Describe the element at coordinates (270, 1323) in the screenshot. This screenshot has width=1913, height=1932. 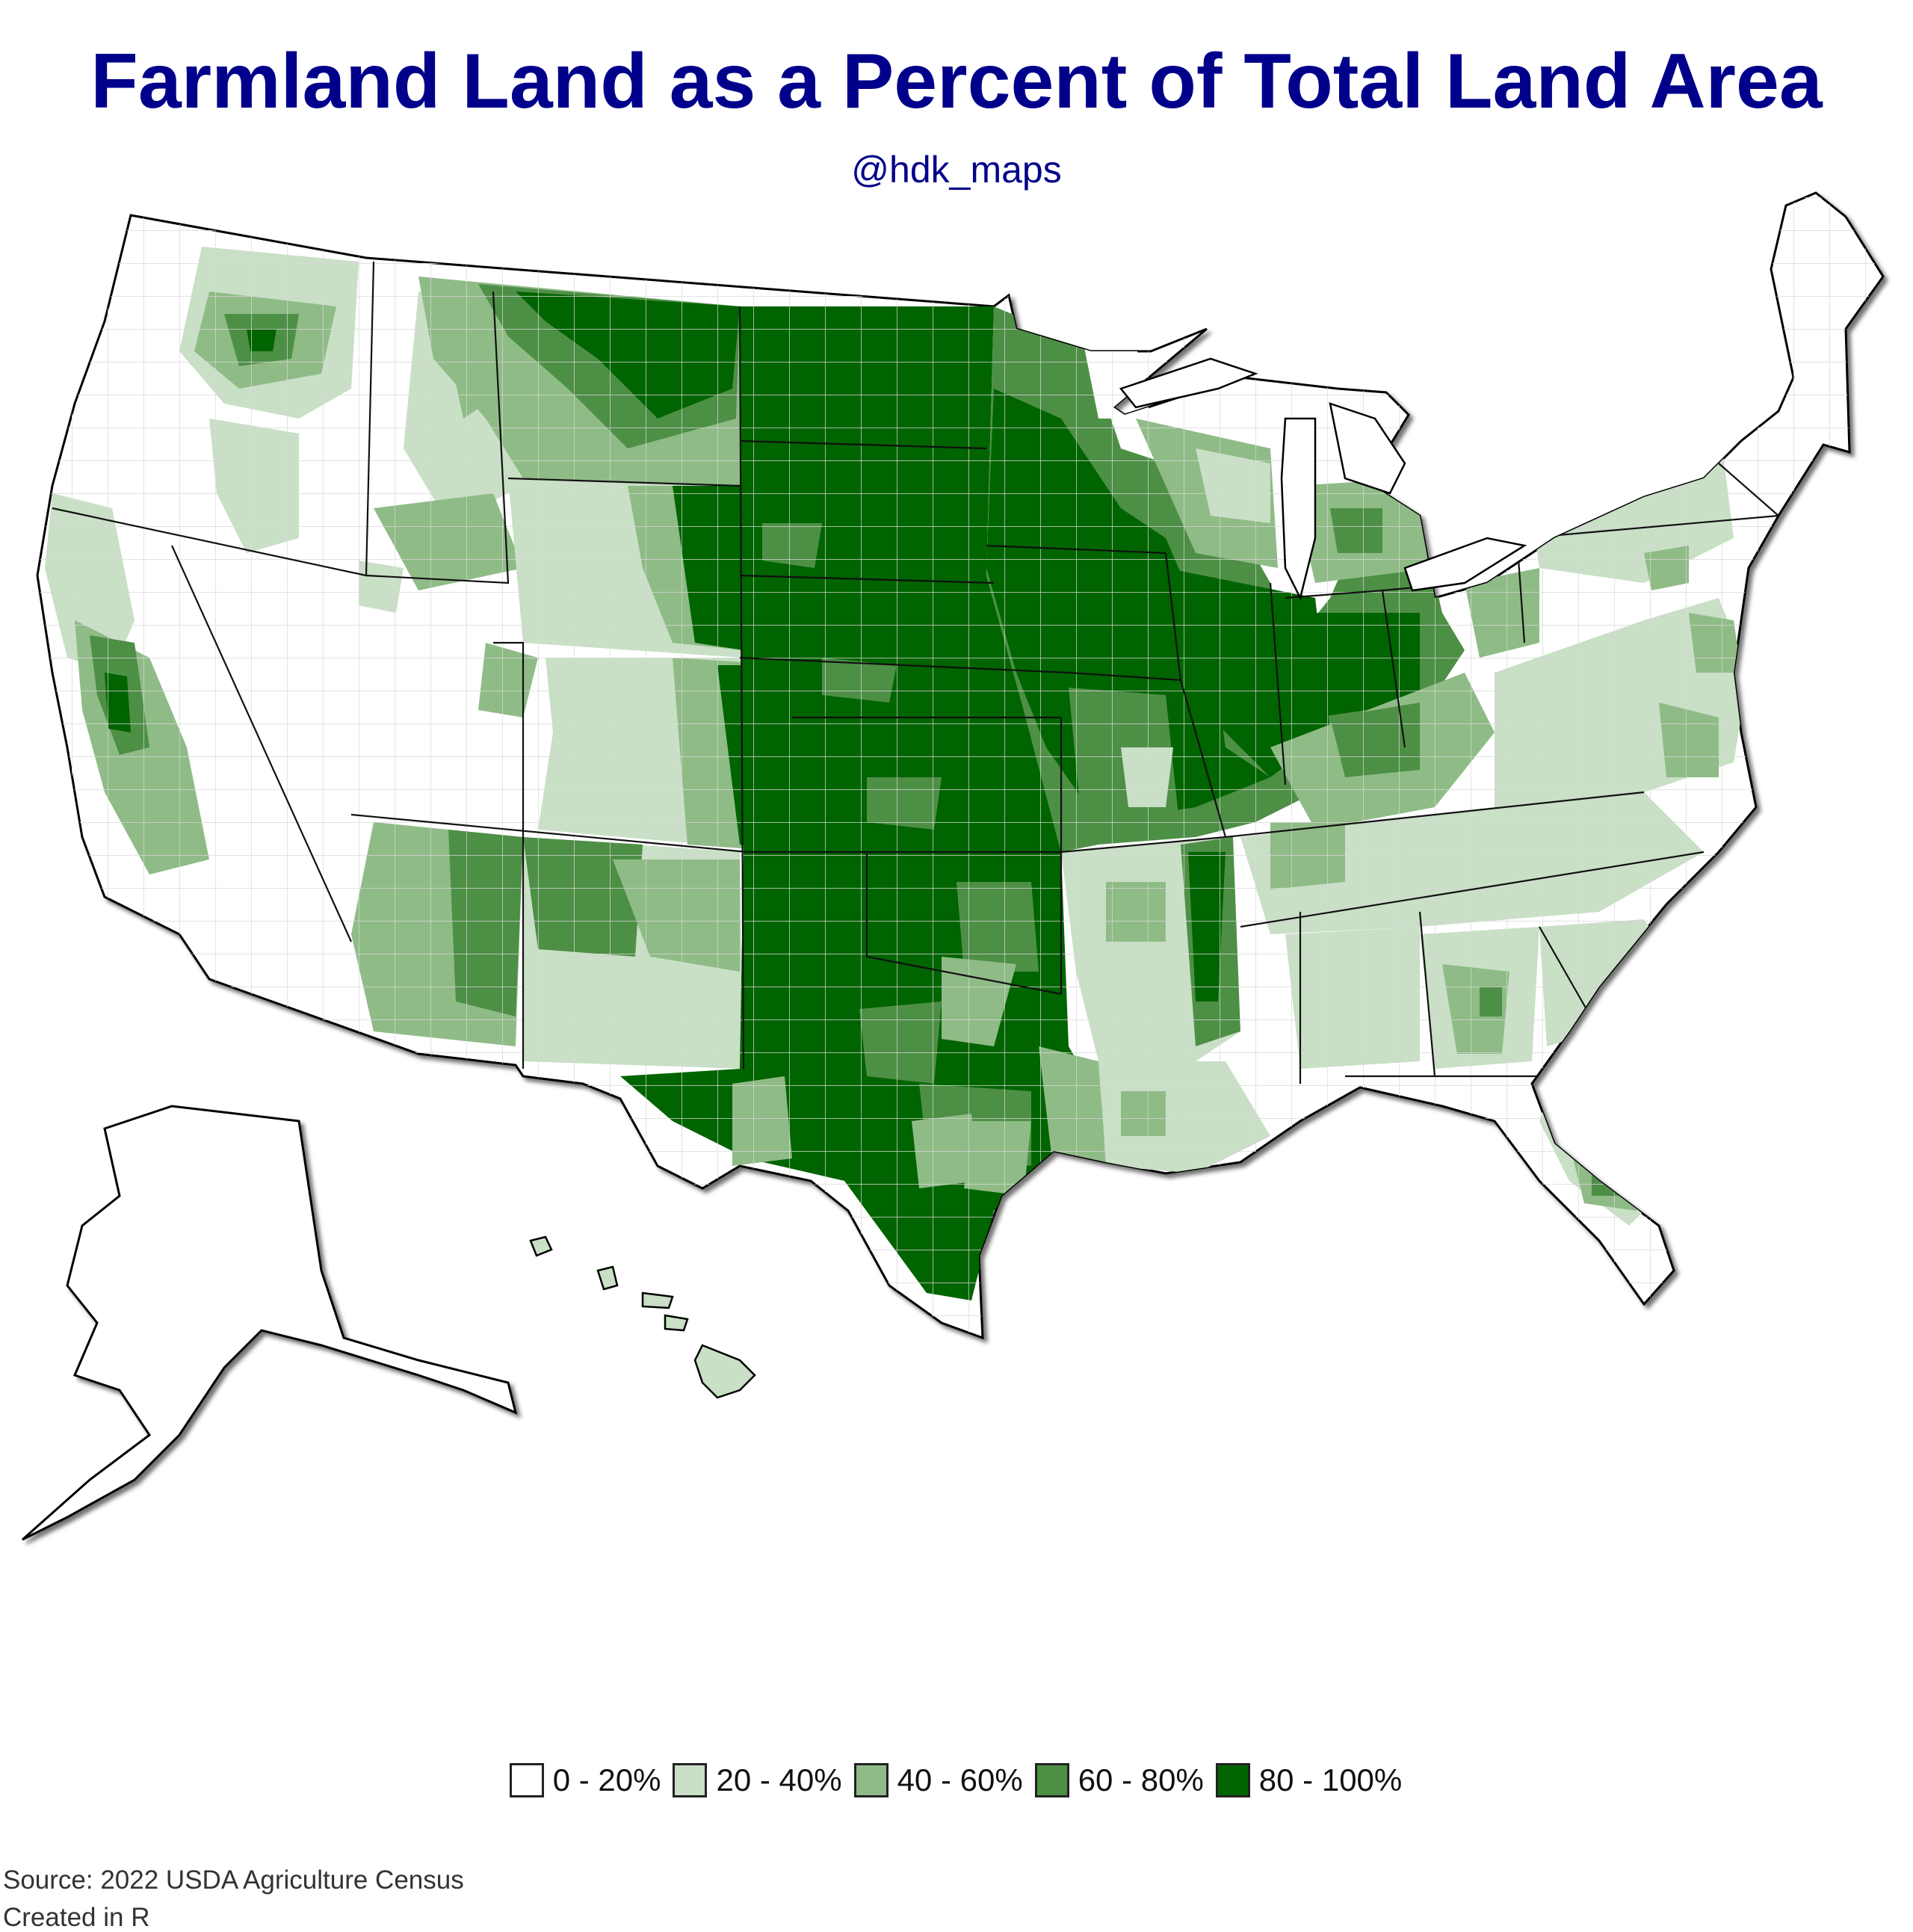
I see `alaska` at that location.